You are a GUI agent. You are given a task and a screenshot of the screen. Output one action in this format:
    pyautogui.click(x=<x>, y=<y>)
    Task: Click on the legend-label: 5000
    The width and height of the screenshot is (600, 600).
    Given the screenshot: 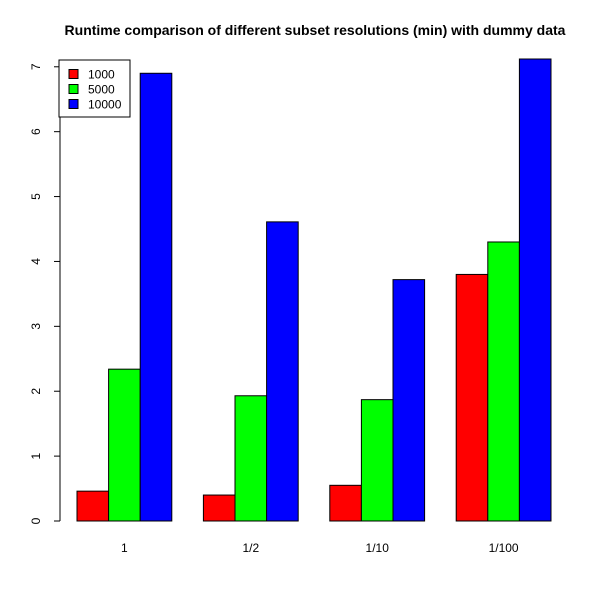 What is the action you would take?
    pyautogui.click(x=101, y=90)
    